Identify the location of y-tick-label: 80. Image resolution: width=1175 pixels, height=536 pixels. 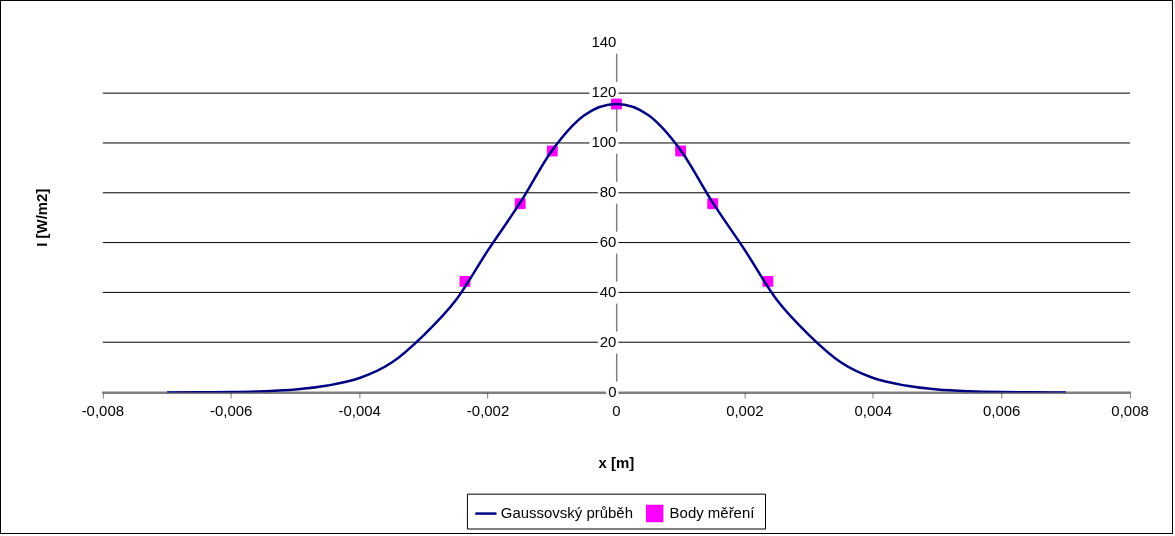
(608, 191).